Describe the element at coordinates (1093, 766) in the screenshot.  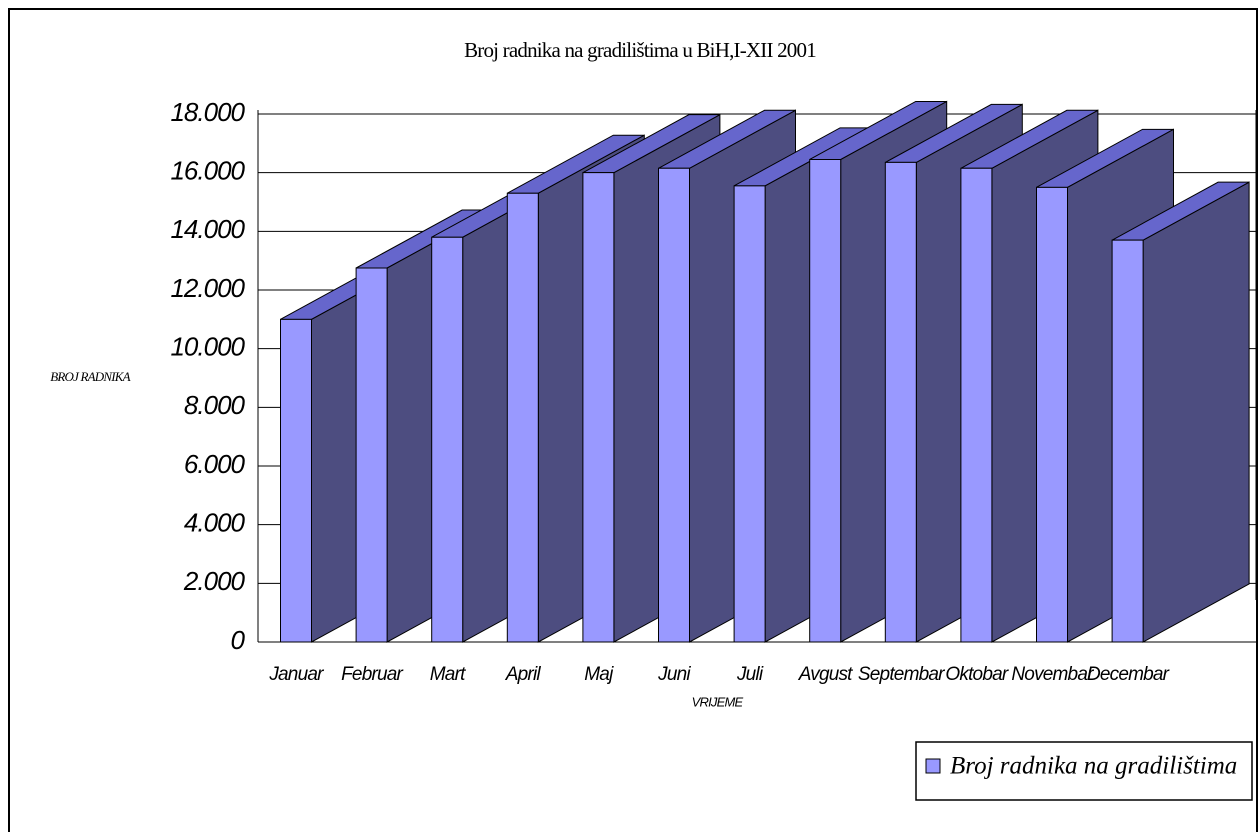
I see `legend-label: Broj radnika na gradilištima` at that location.